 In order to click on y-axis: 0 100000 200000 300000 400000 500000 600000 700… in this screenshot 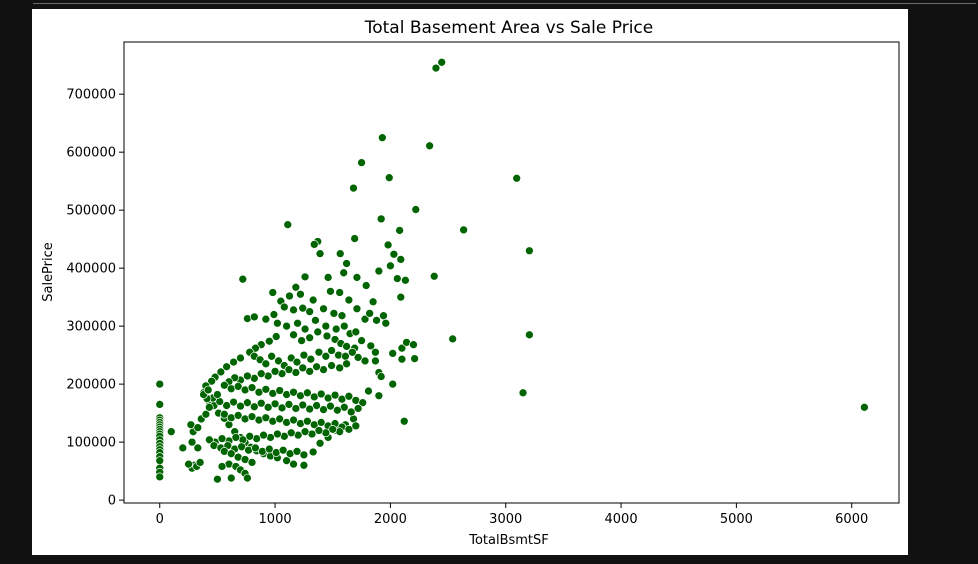, I will do `click(95, 298)`.